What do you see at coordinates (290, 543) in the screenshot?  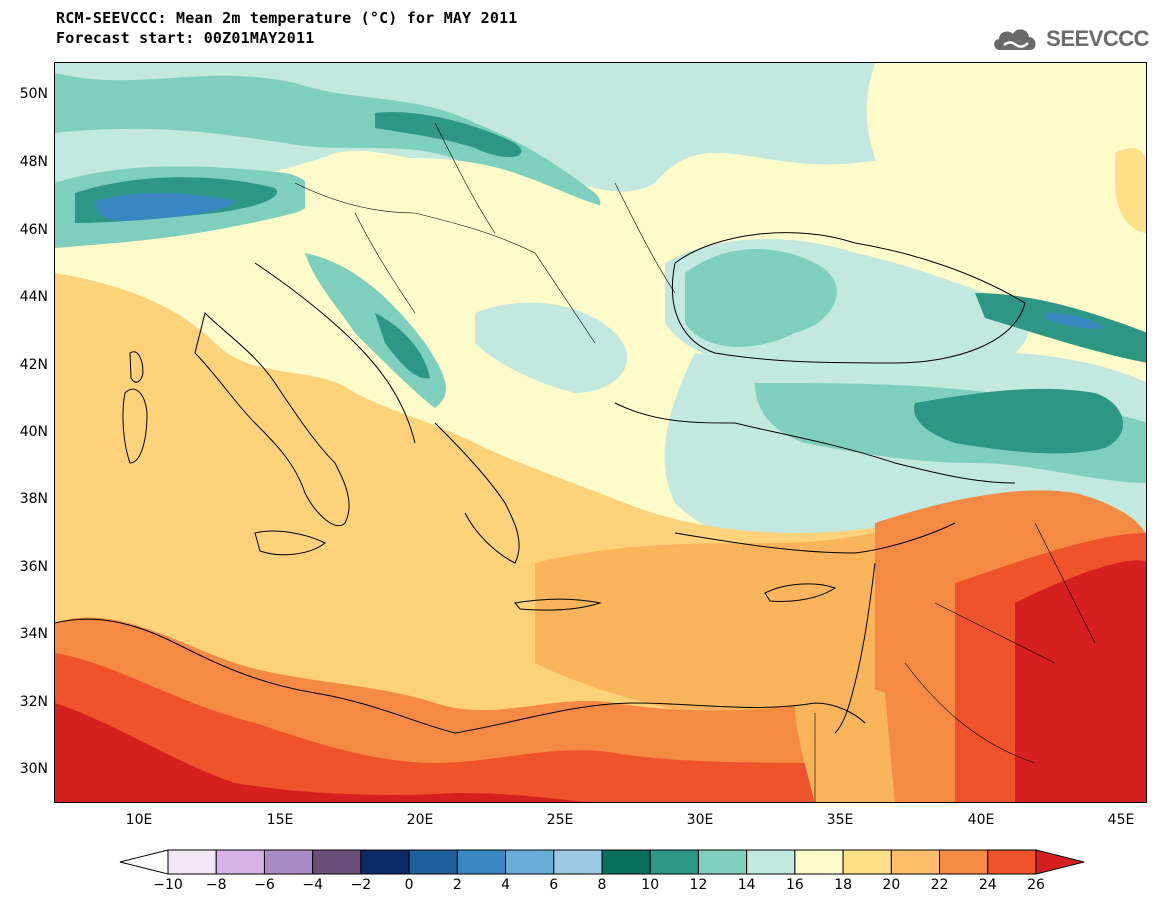 I see `sicily` at bounding box center [290, 543].